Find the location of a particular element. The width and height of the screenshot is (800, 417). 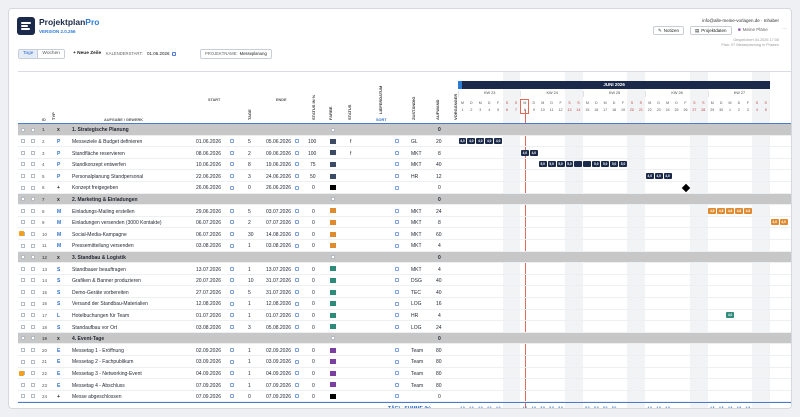

table-row: 7 x 2. Marketing & Einladungen 0 is located at coordinates (404, 199).